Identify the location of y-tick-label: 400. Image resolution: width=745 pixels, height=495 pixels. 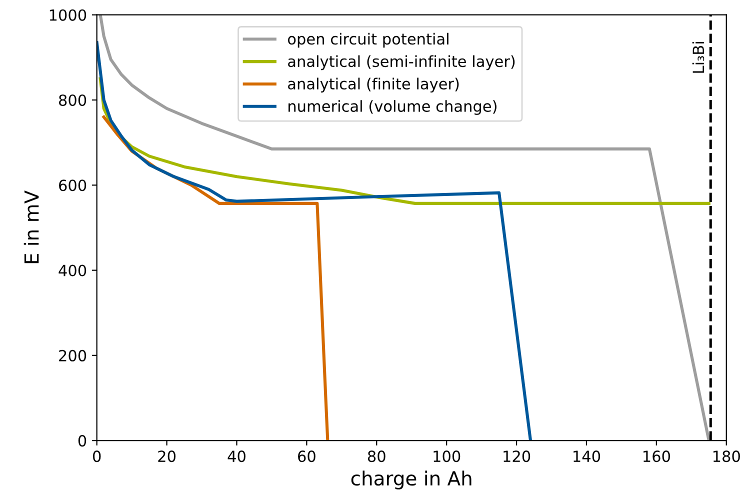
(72, 270).